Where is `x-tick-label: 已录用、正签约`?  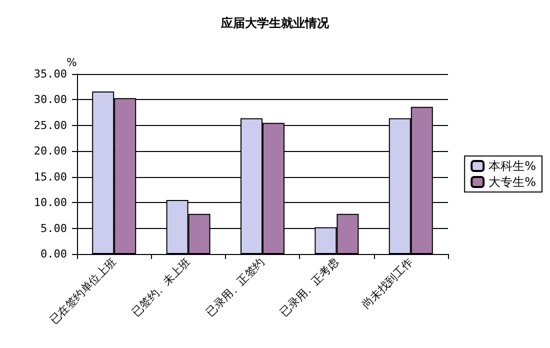
x-tick-label: 已录用、正签约 is located at coordinates (235, 287).